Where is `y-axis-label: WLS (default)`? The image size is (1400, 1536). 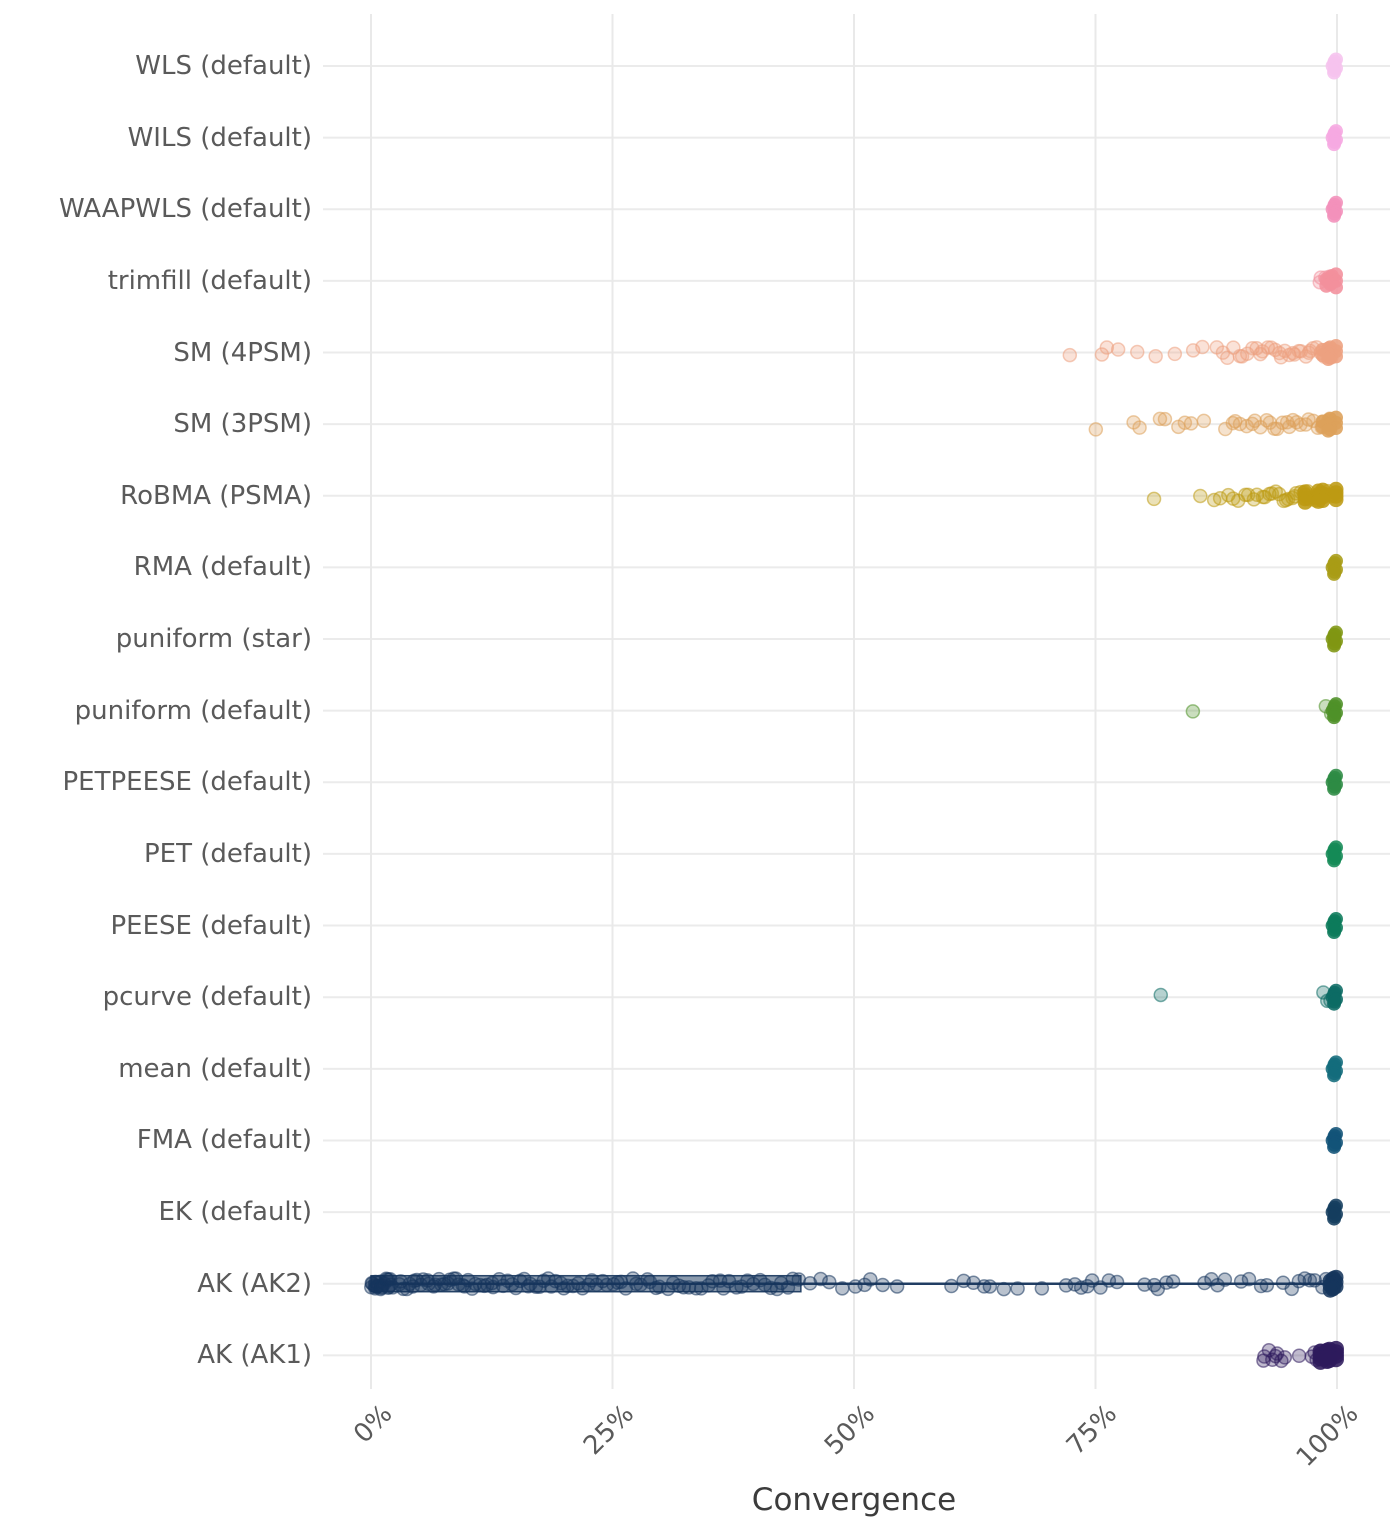
y-axis-label: WLS (default) is located at coordinates (223, 66).